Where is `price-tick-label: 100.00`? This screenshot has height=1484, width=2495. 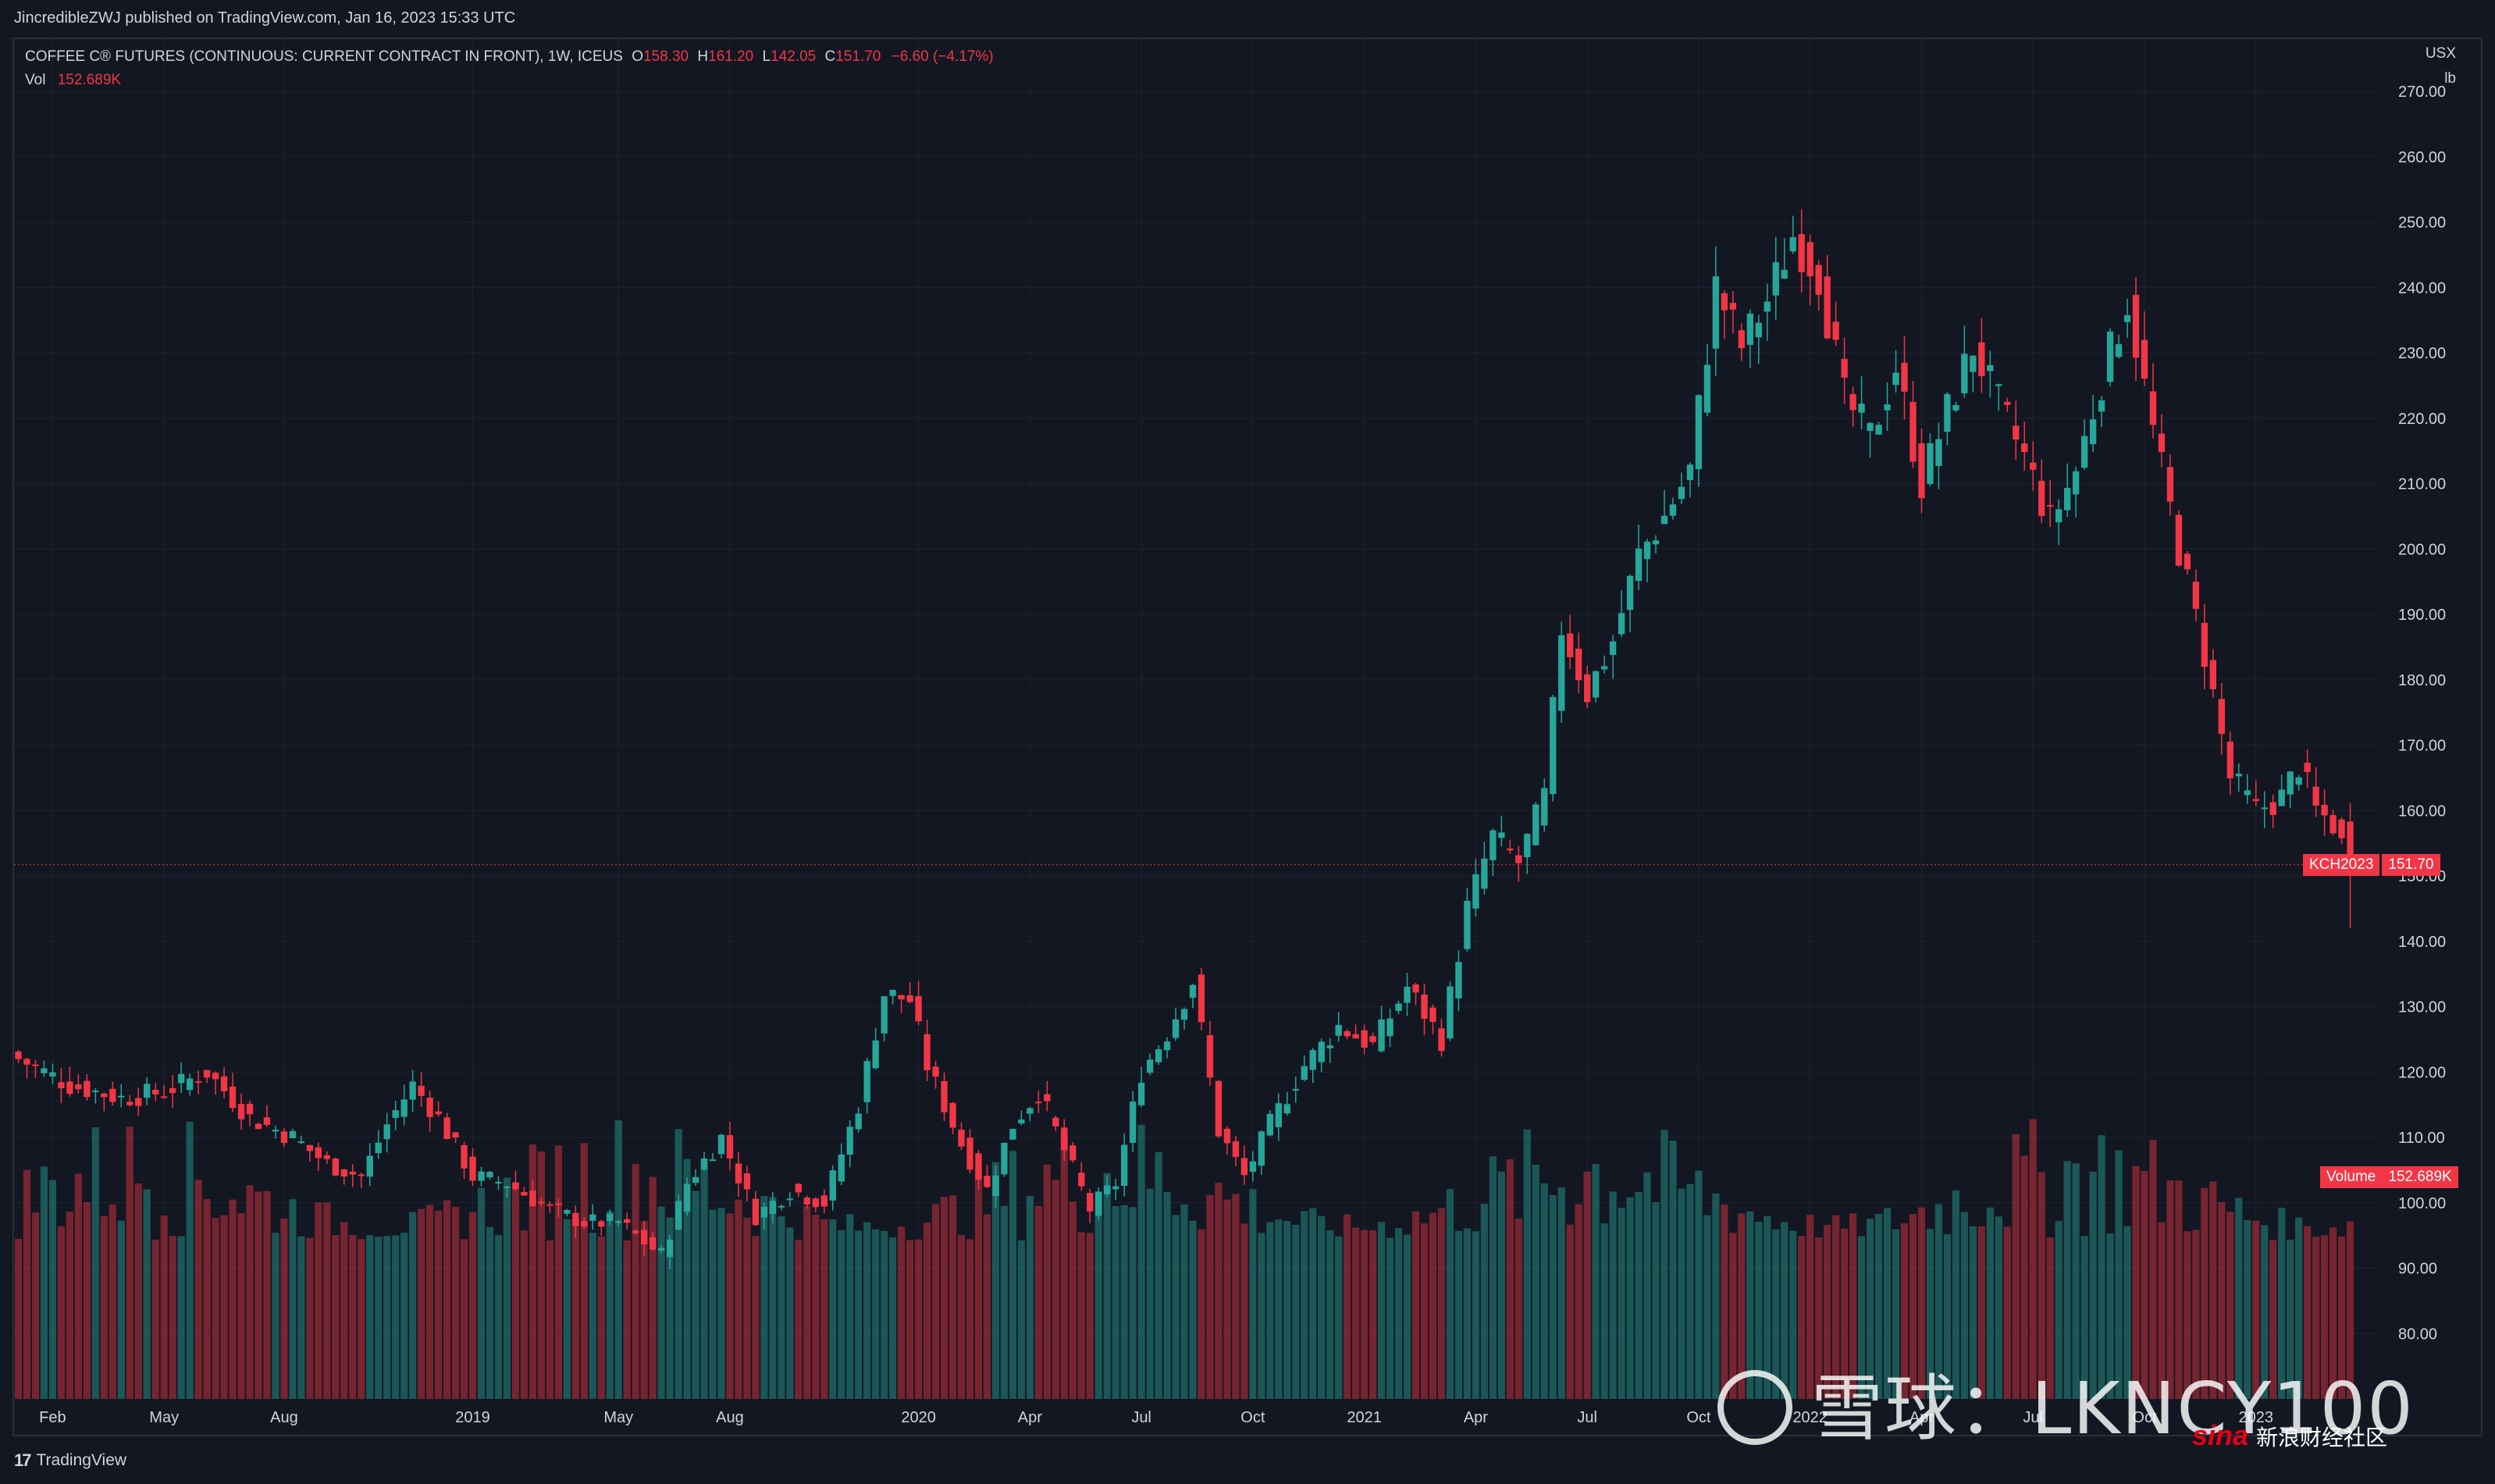
price-tick-label: 100.00 is located at coordinates (2422, 1203).